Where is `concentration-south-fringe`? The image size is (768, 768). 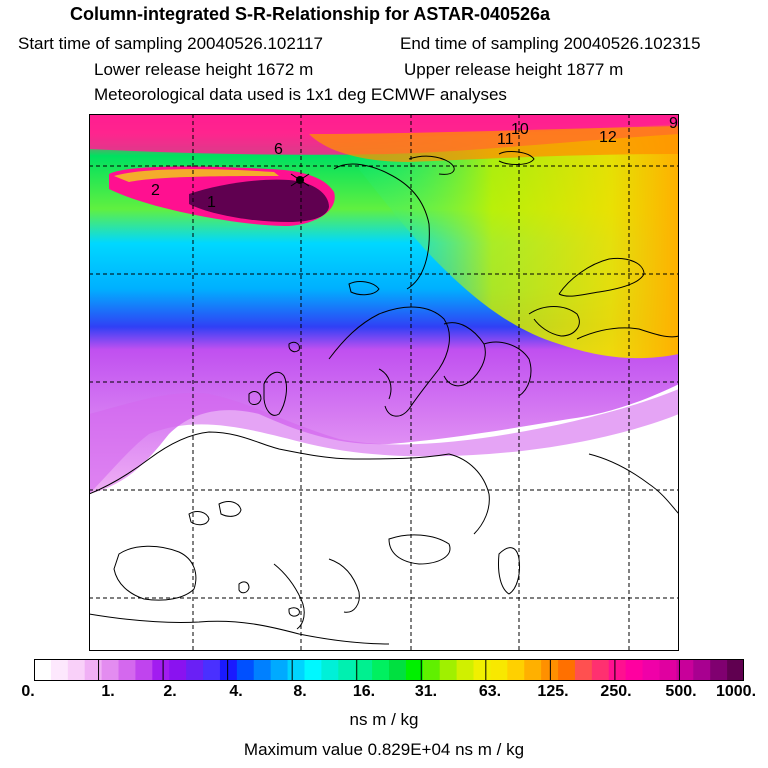 concentration-south-fringe is located at coordinates (384, 441).